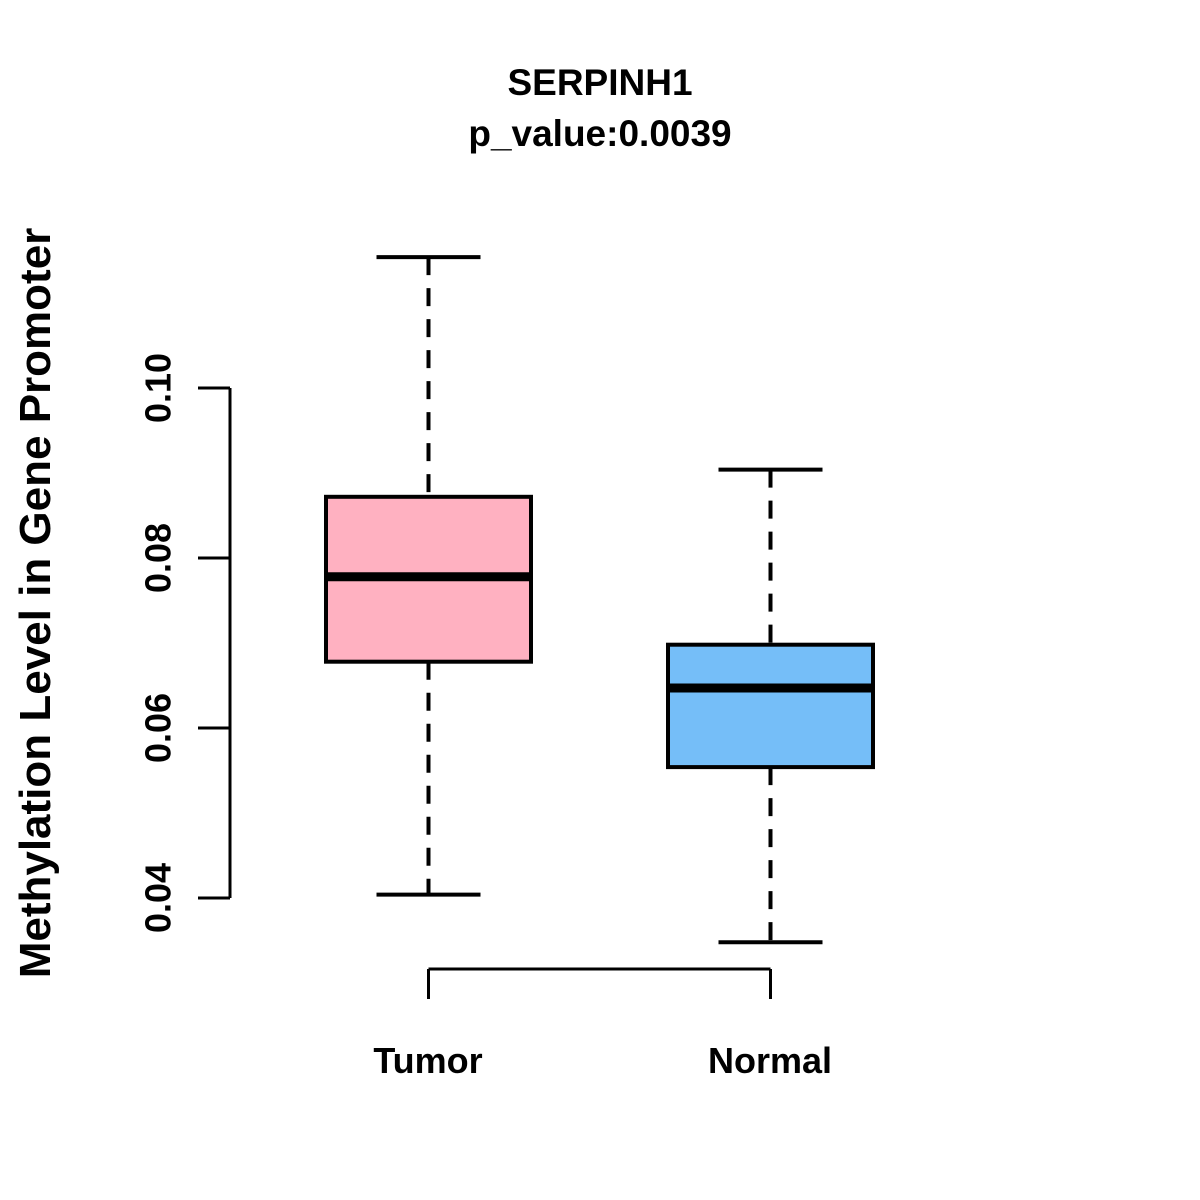 This screenshot has height=1200, width=1200. I want to click on x-tick-label-normal: Normal, so click(770, 1060).